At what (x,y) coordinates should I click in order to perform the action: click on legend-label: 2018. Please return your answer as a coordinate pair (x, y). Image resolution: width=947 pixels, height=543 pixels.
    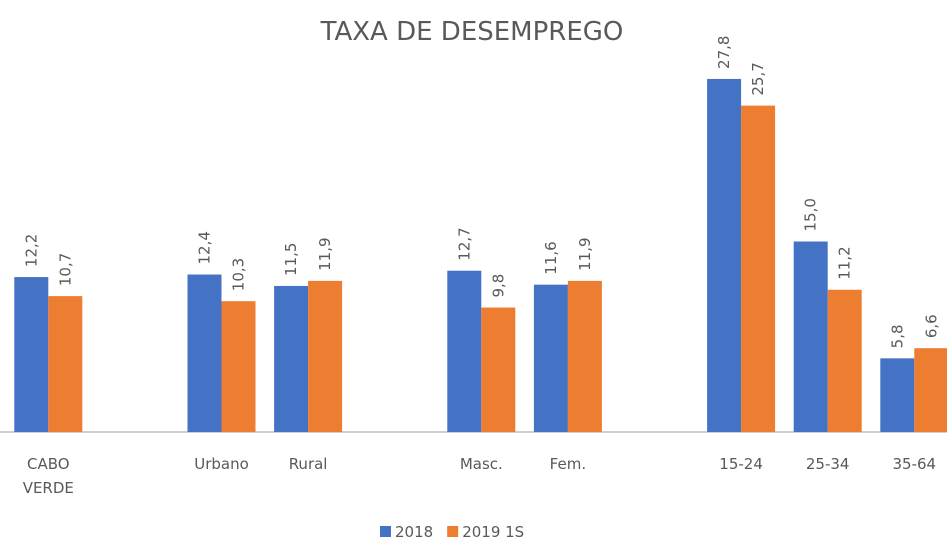
    Looking at the image, I should click on (414, 532).